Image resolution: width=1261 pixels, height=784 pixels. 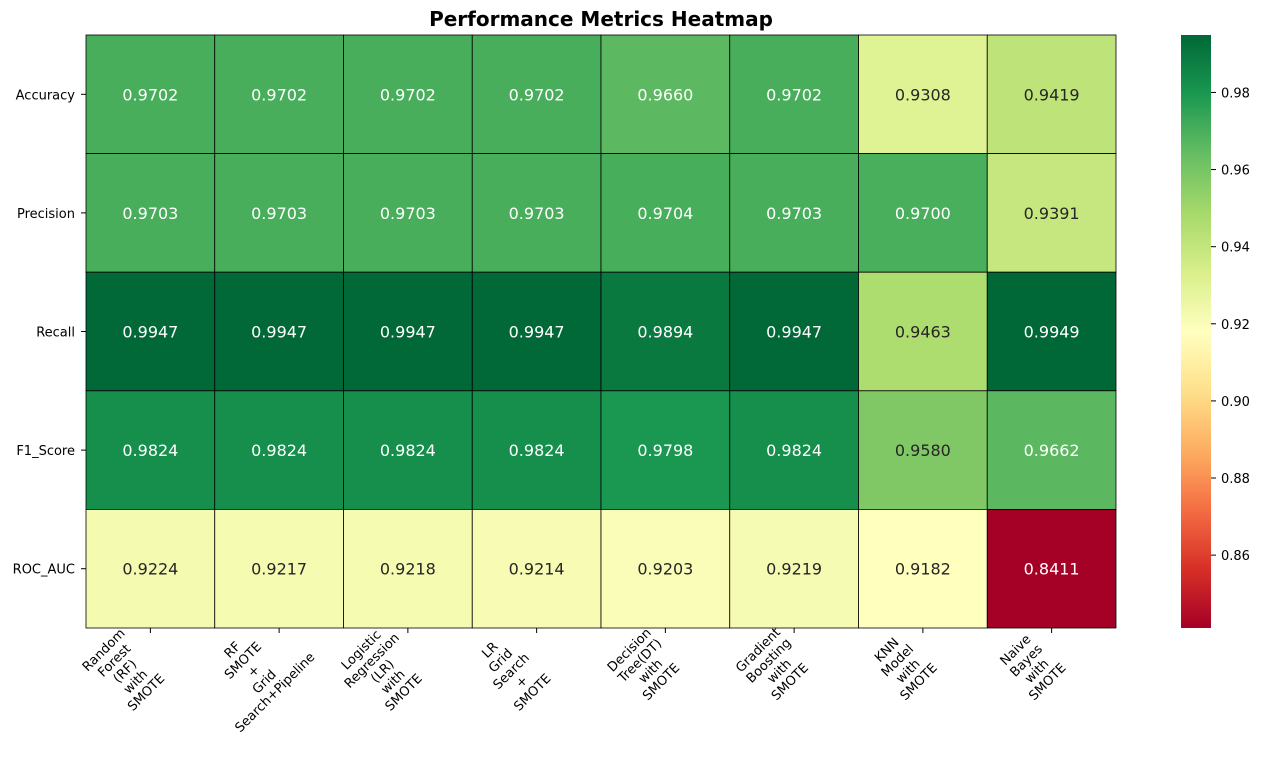 What do you see at coordinates (1235, 402) in the screenshot?
I see `colorbar-tick-label: 0.90` at bounding box center [1235, 402].